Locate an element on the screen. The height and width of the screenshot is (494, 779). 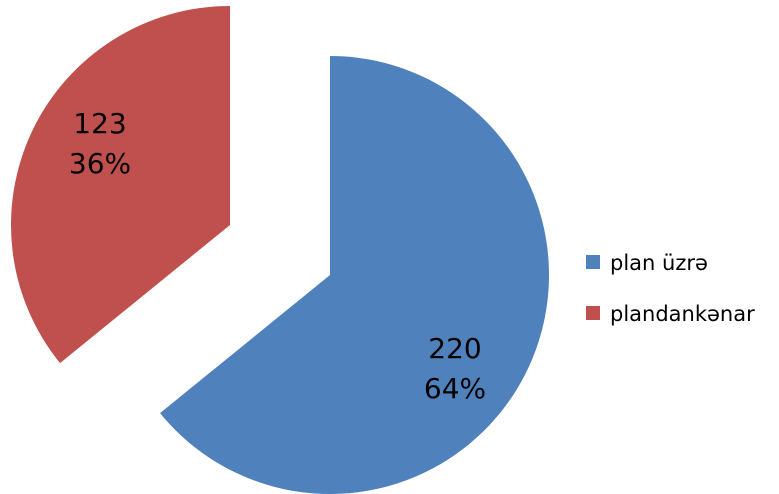
legend-swatch-plandankenar is located at coordinates (593, 313).